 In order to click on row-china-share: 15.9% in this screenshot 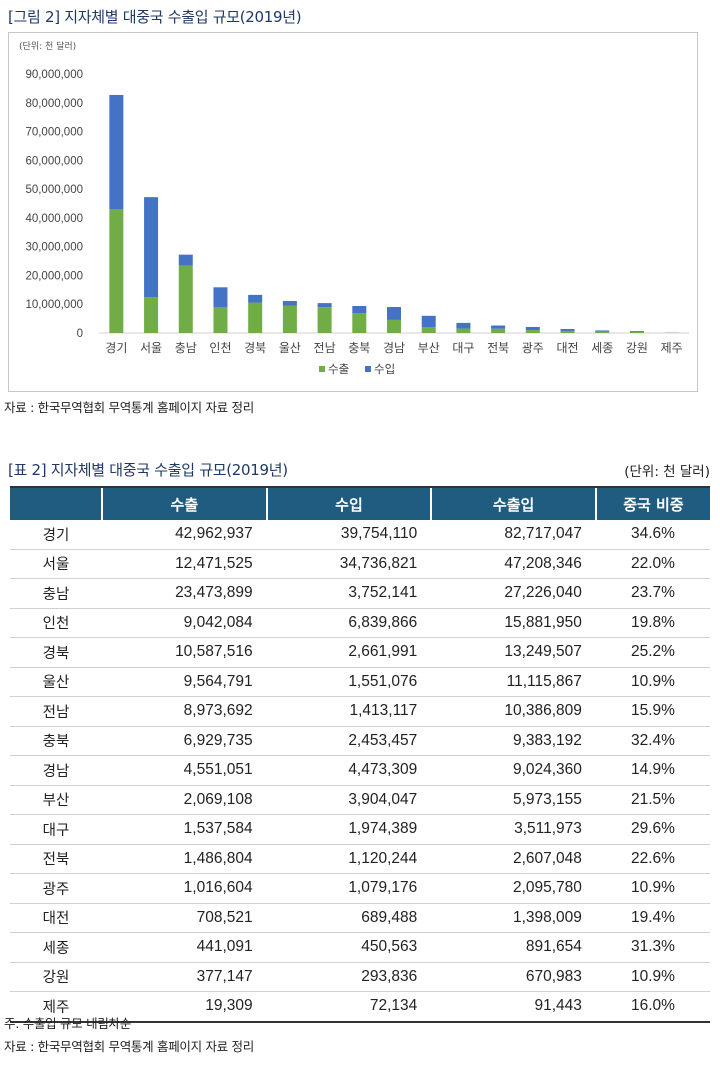, I will do `click(652, 711)`.